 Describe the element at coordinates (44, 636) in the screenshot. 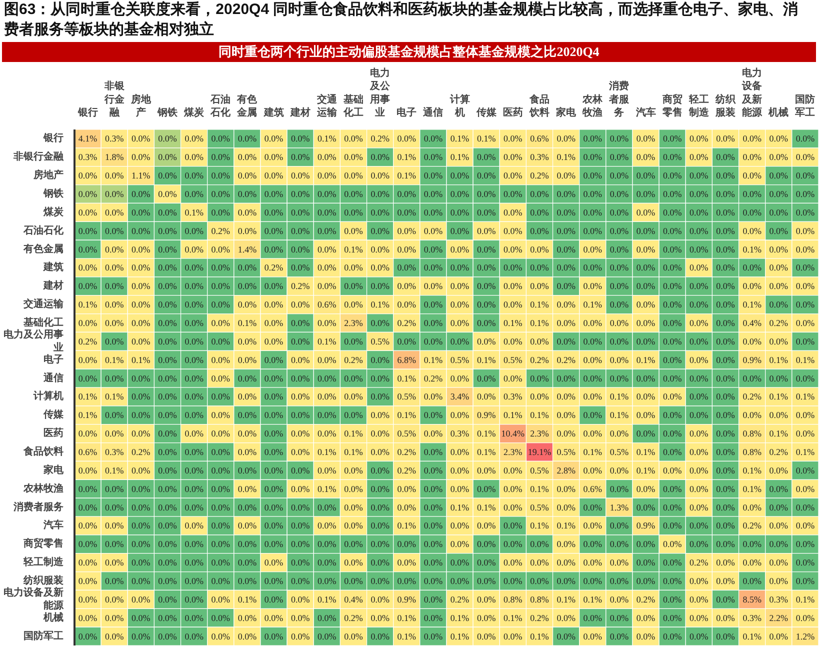

I see `y-tick-label: 国防军工` at that location.